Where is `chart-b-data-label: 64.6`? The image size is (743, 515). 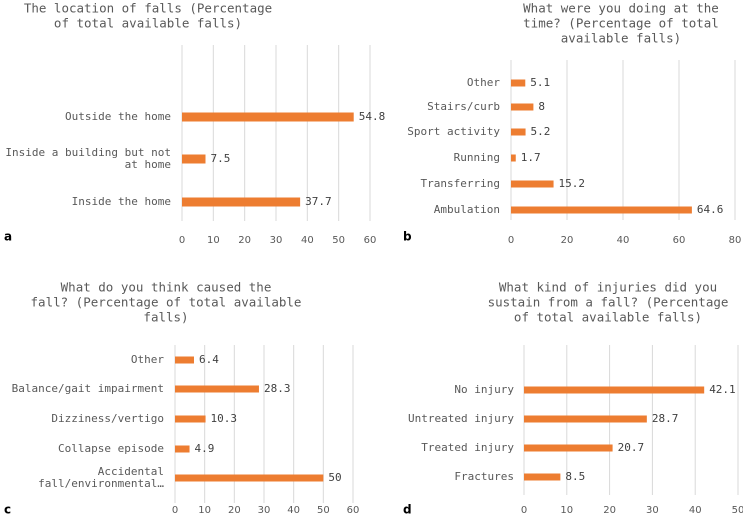
chart-b-data-label: 64.6 is located at coordinates (710, 209).